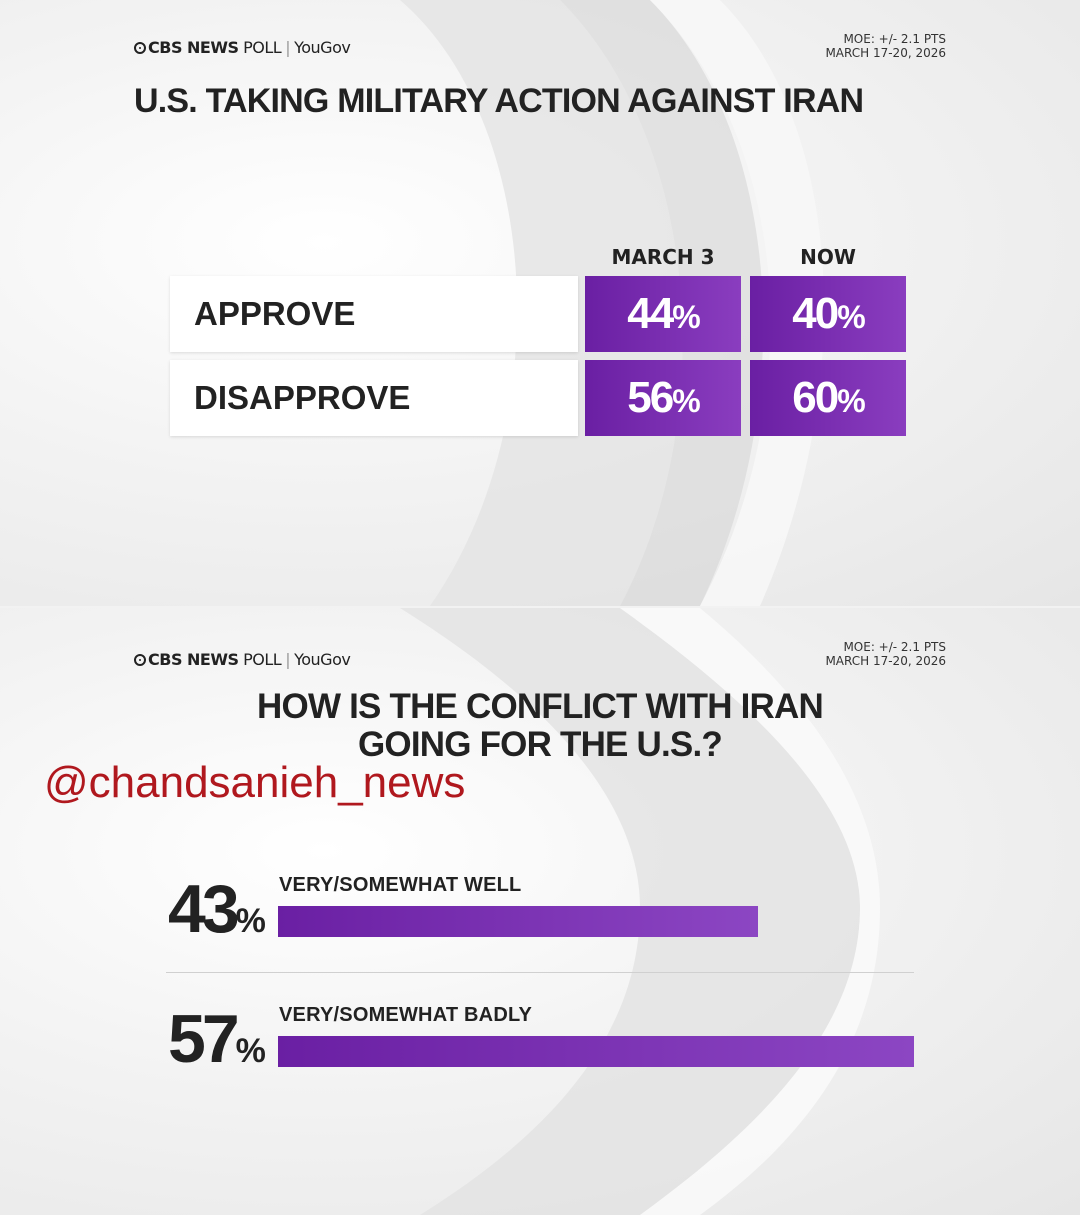 This screenshot has height=1215, width=1080. What do you see at coordinates (596, 1051) in the screenshot?
I see `bar-badly` at bounding box center [596, 1051].